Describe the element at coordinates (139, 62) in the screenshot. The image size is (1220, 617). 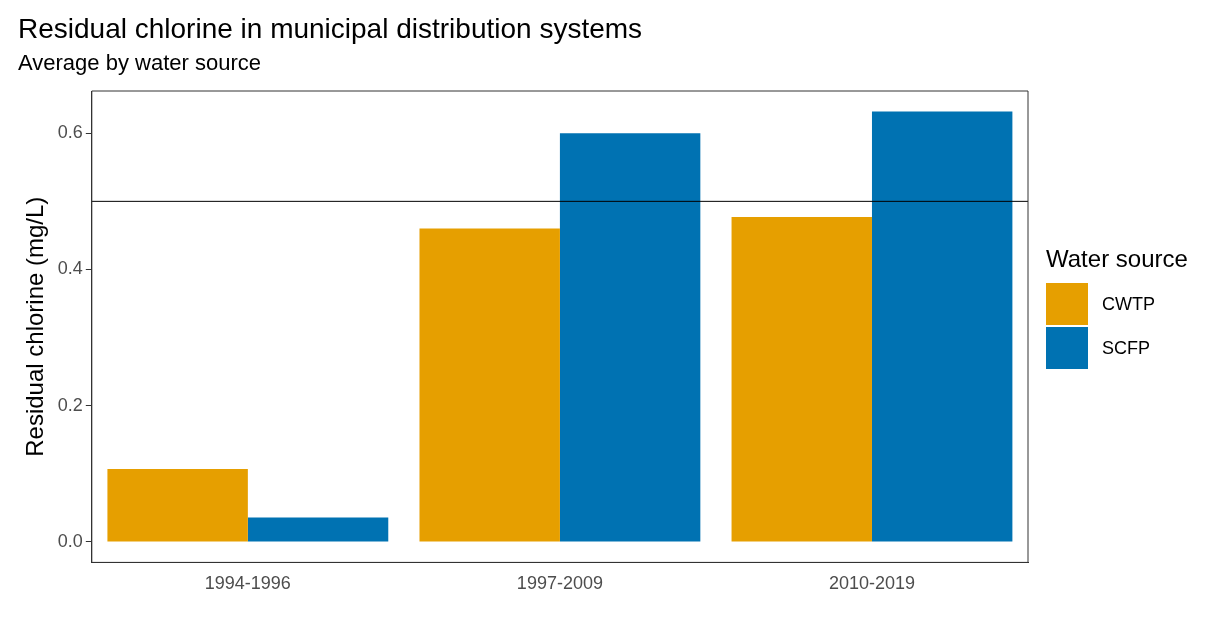
I see `chart-subtitle: Average by water source` at that location.